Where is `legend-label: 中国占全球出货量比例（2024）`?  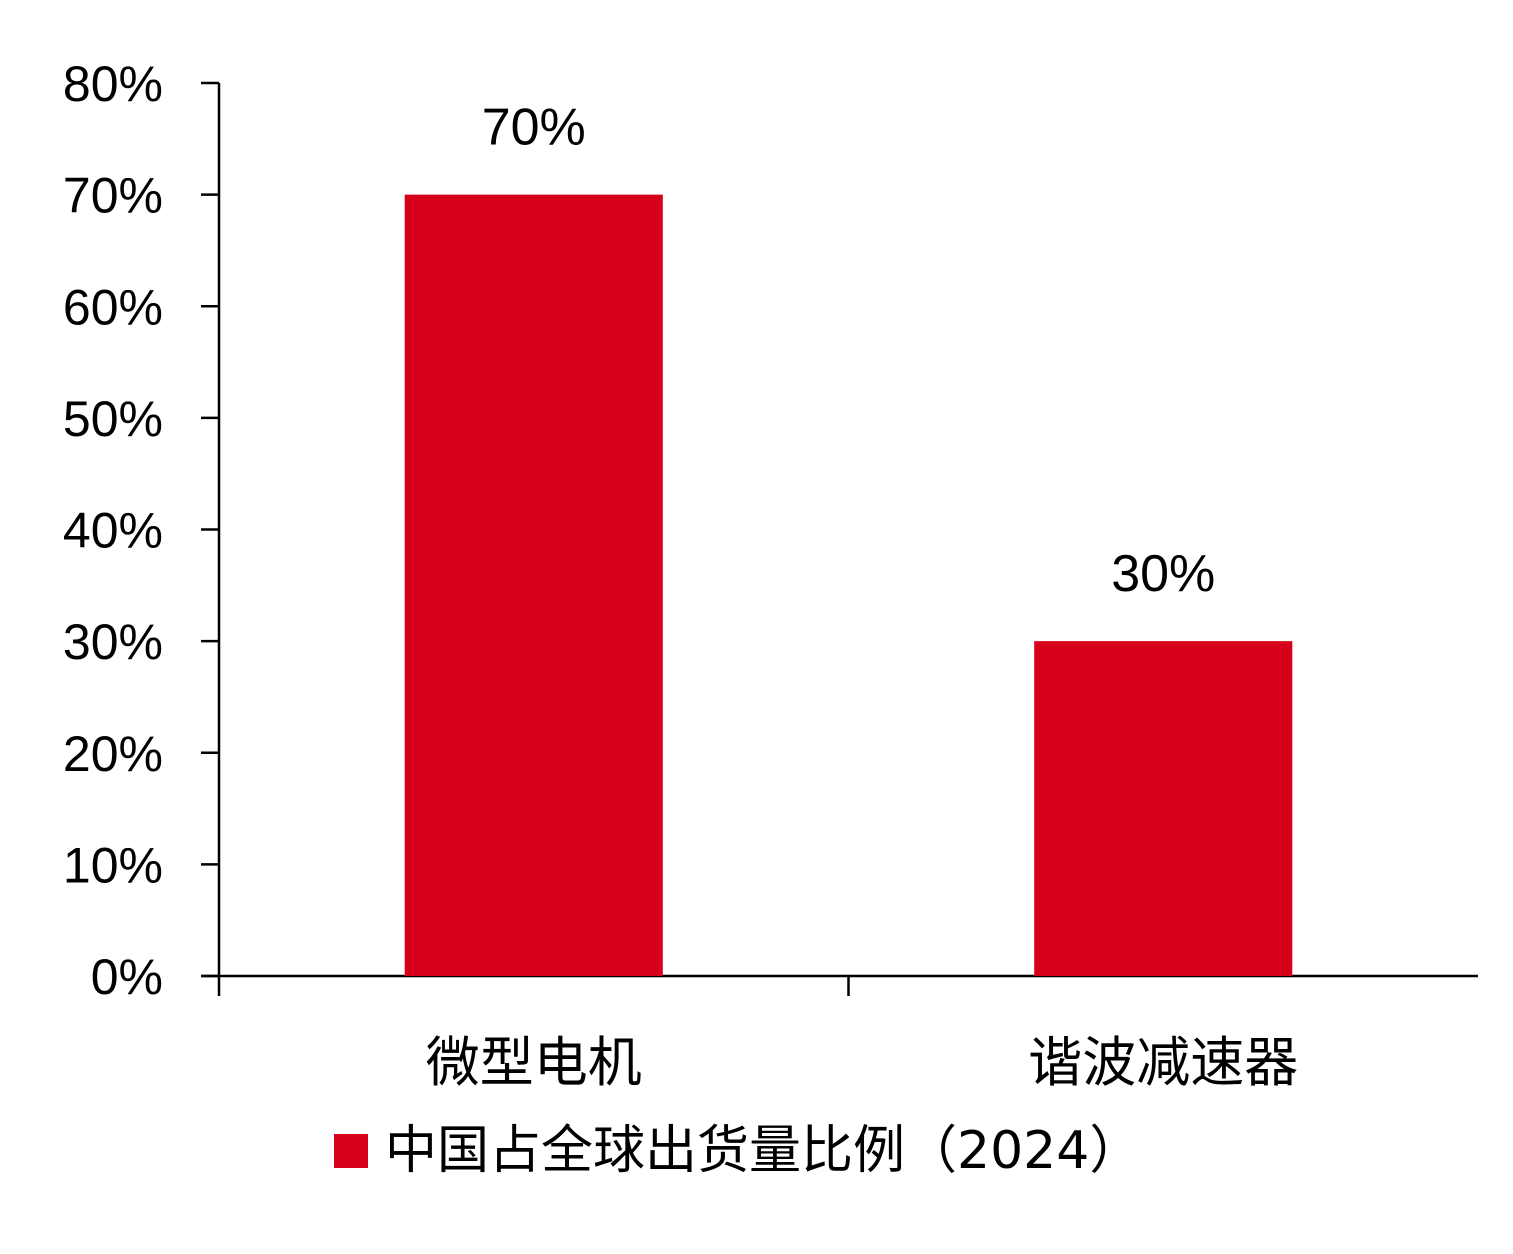 legend-label: 中国占全球出货量比例（2024） is located at coordinates (763, 1151).